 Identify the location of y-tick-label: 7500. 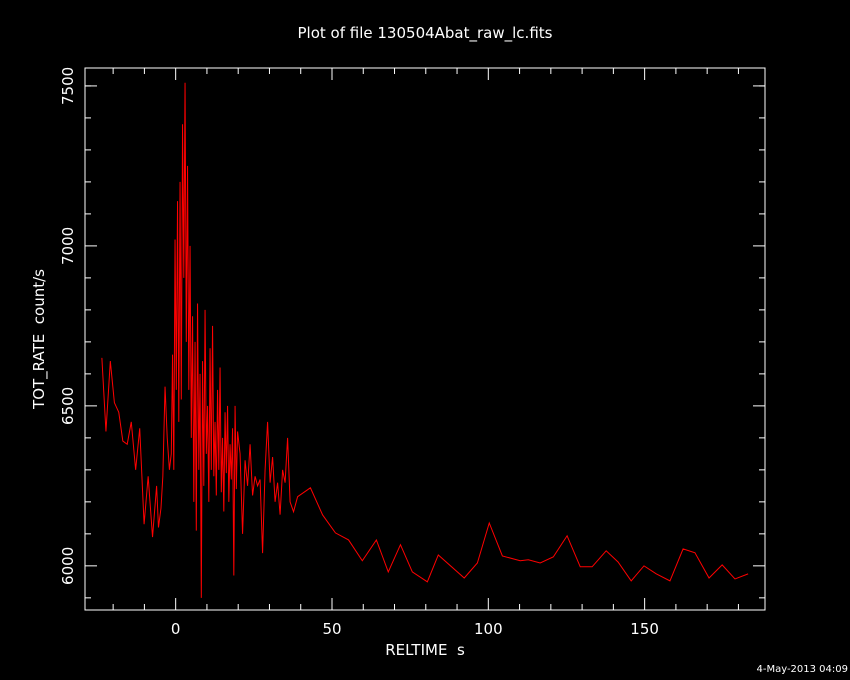
(68, 86).